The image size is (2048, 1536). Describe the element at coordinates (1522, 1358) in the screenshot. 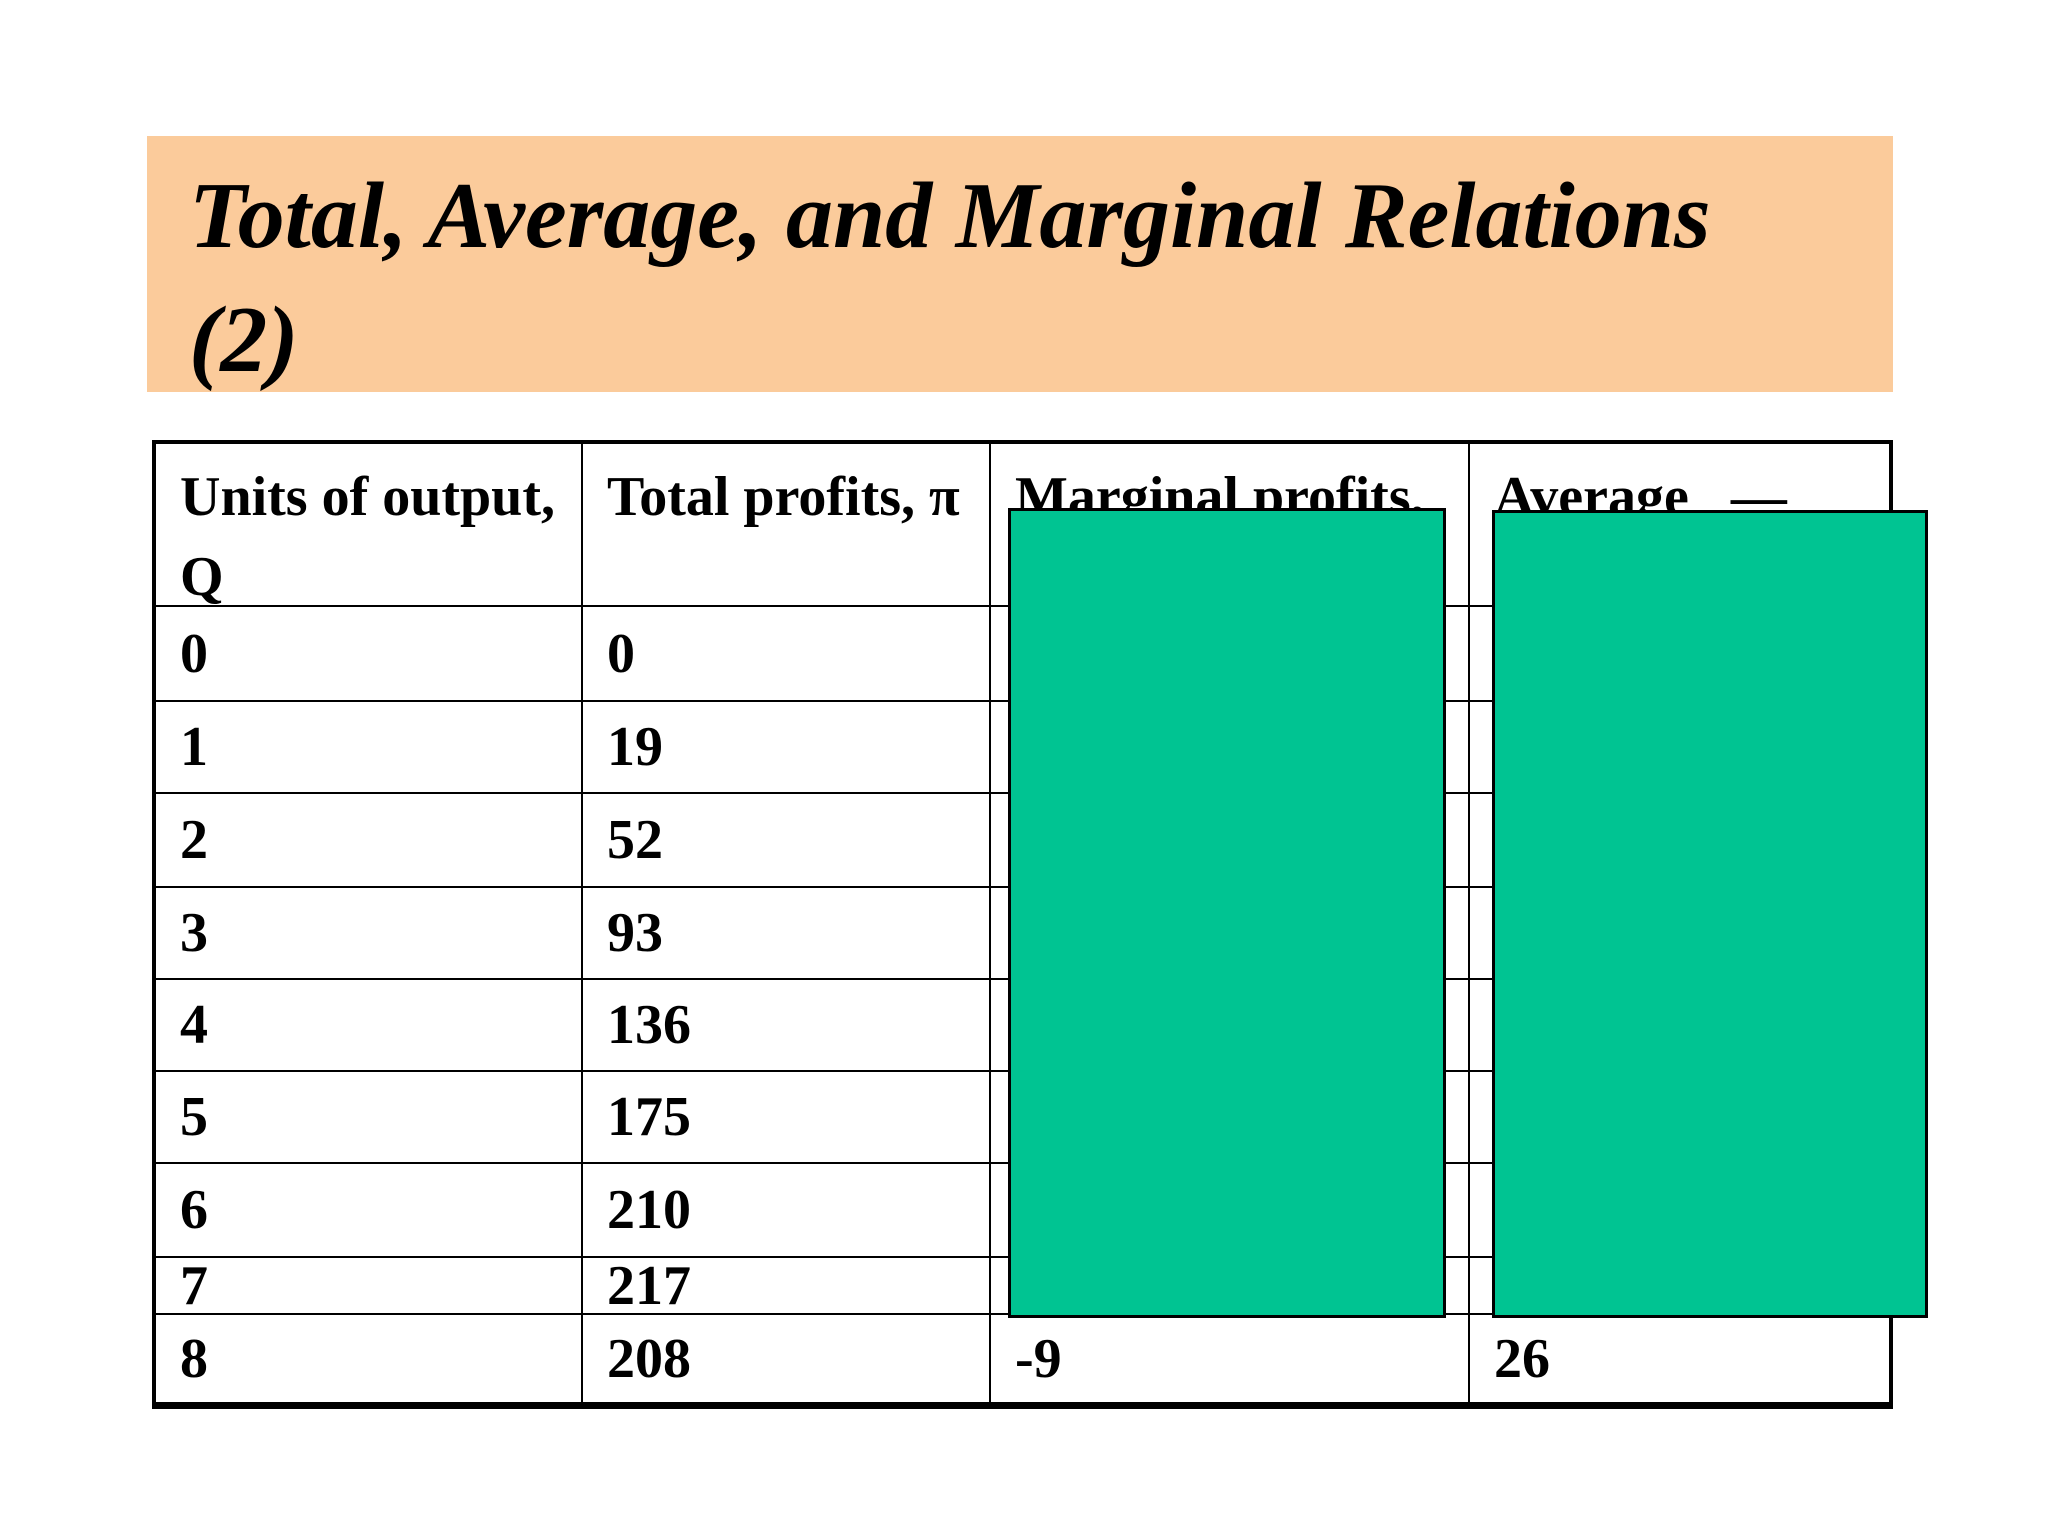

I see `table-cell: 26` at that location.